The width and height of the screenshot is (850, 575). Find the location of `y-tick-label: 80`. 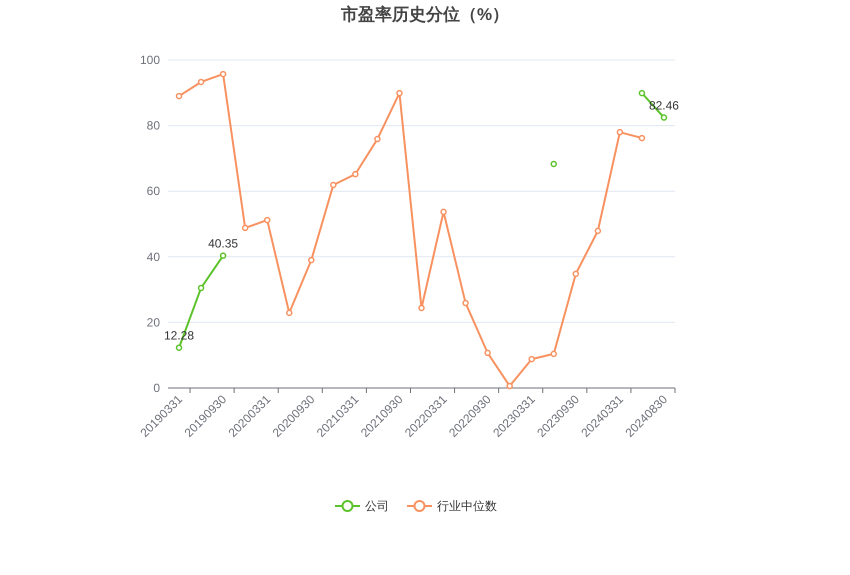

y-tick-label: 80 is located at coordinates (153, 125).